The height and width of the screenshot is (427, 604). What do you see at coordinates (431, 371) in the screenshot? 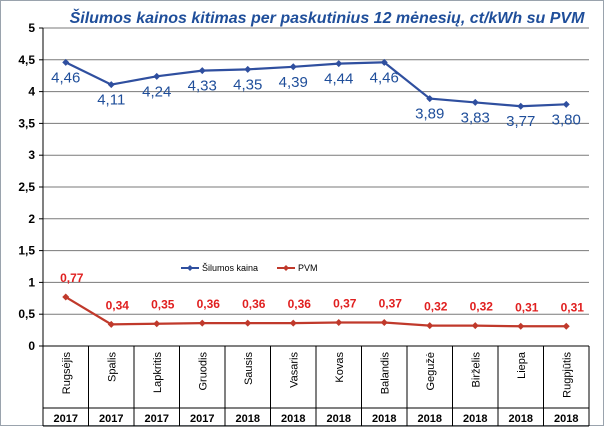
I see `x-category-label: Gegužė` at bounding box center [431, 371].